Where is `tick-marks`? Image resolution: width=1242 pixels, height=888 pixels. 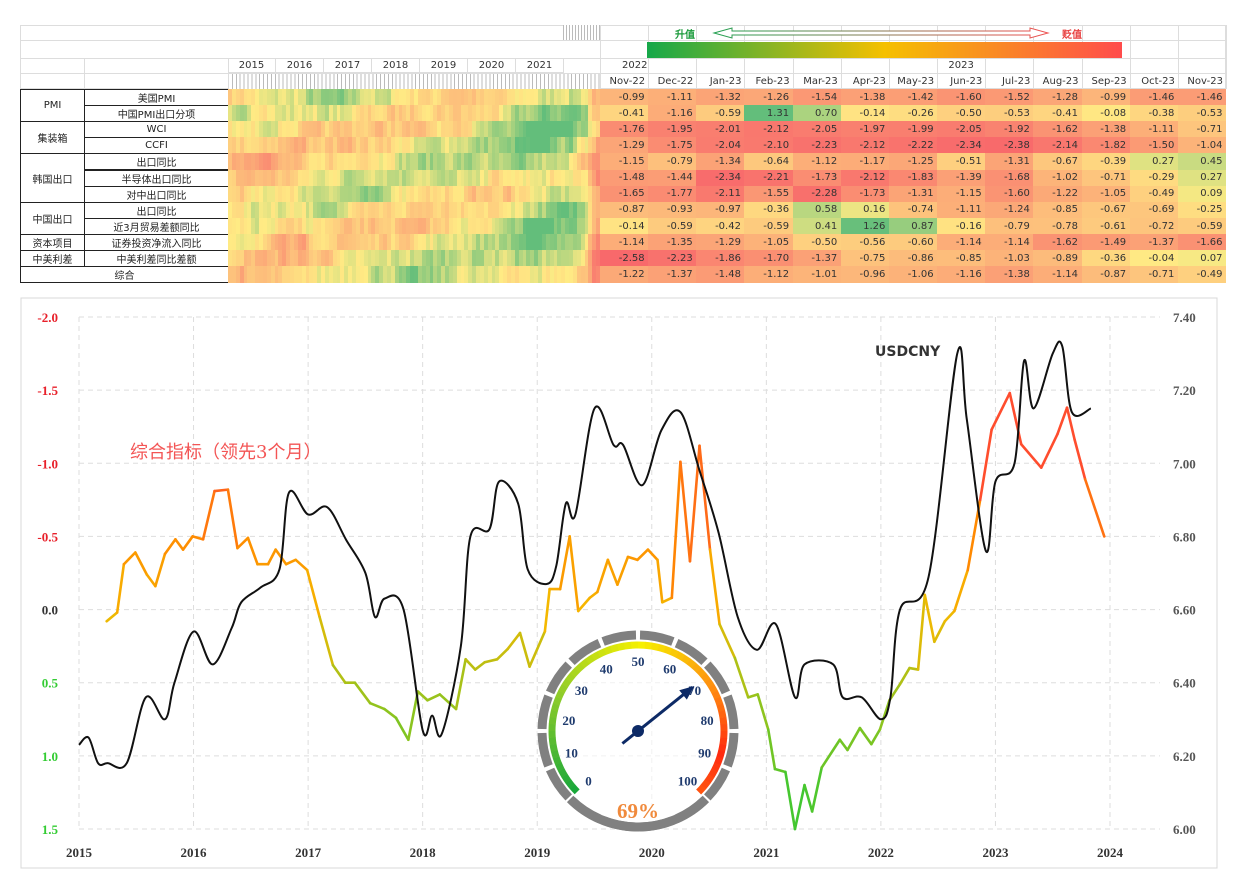 tick-marks is located at coordinates (414, 81).